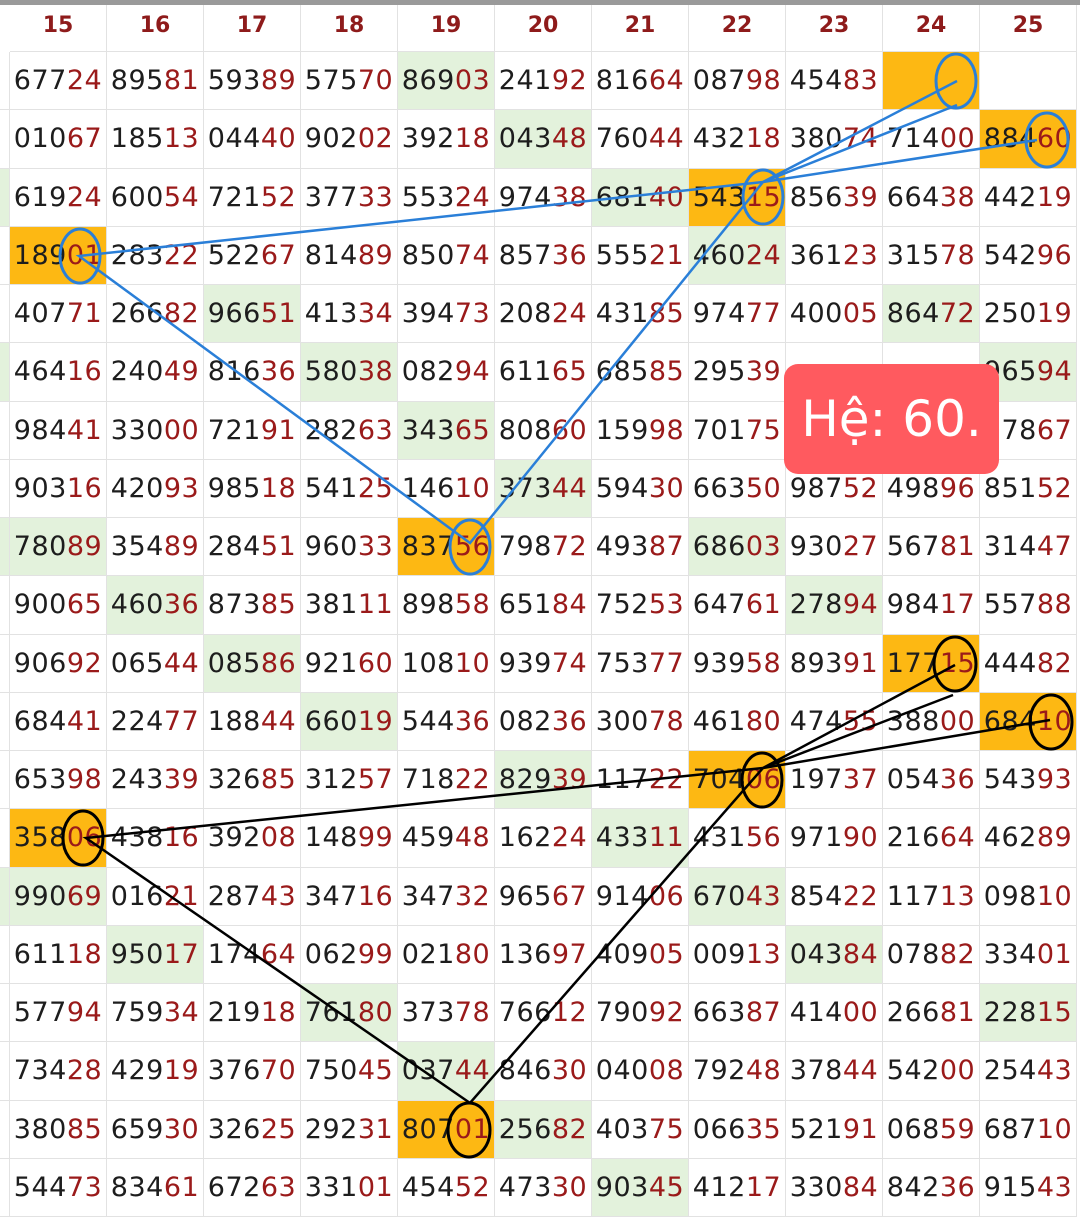  What do you see at coordinates (84, 255) in the screenshot?
I see `cell-suffix-digits: 01` at bounding box center [84, 255].